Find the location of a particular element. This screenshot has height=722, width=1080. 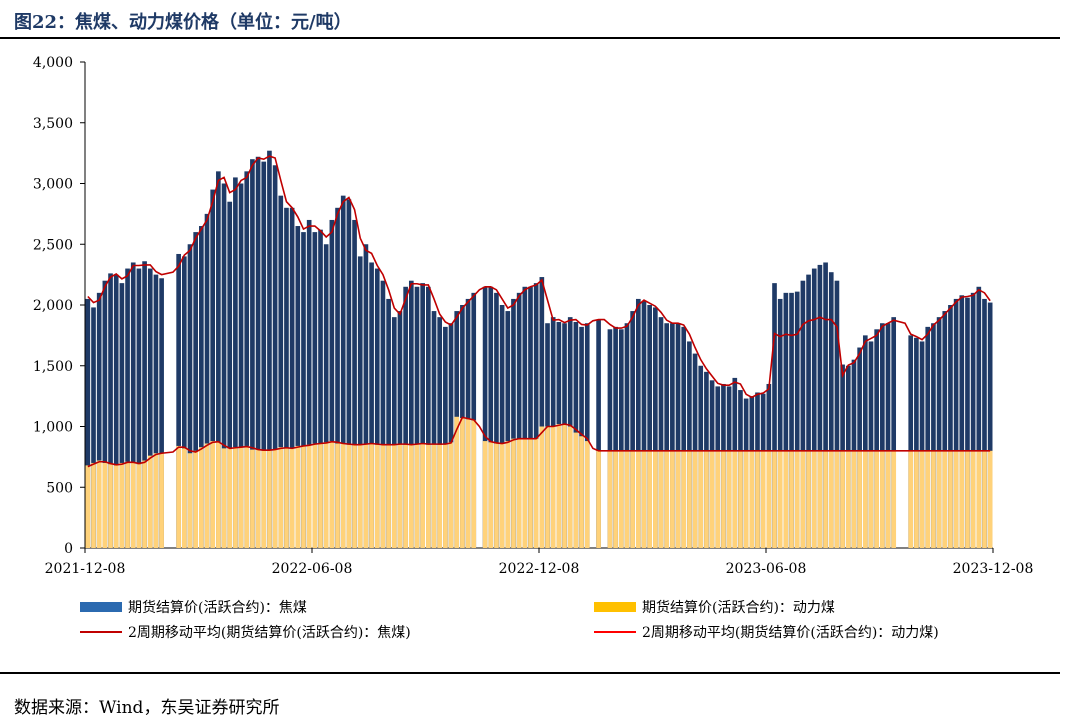

legend-thermal-ma-swatch is located at coordinates (615, 632).